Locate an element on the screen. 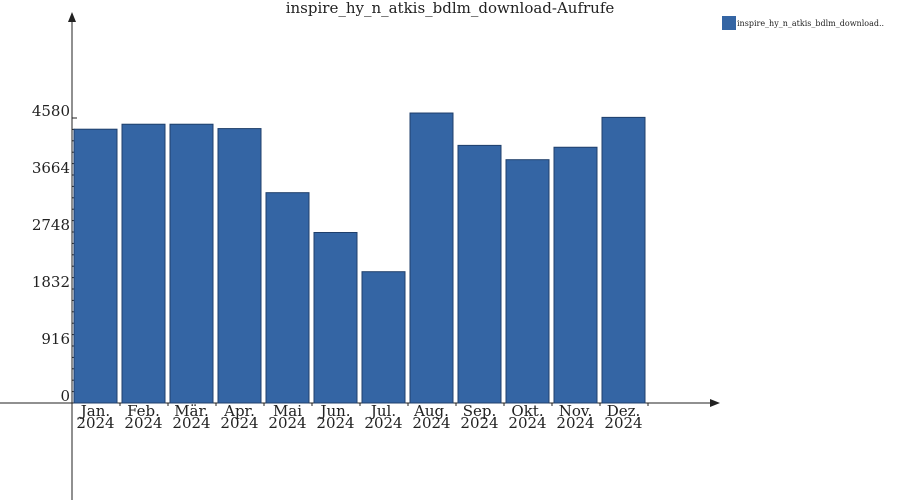 Image resolution: width=900 pixels, height=500 pixels. y-tick-label: 3664 is located at coordinates (51, 168).